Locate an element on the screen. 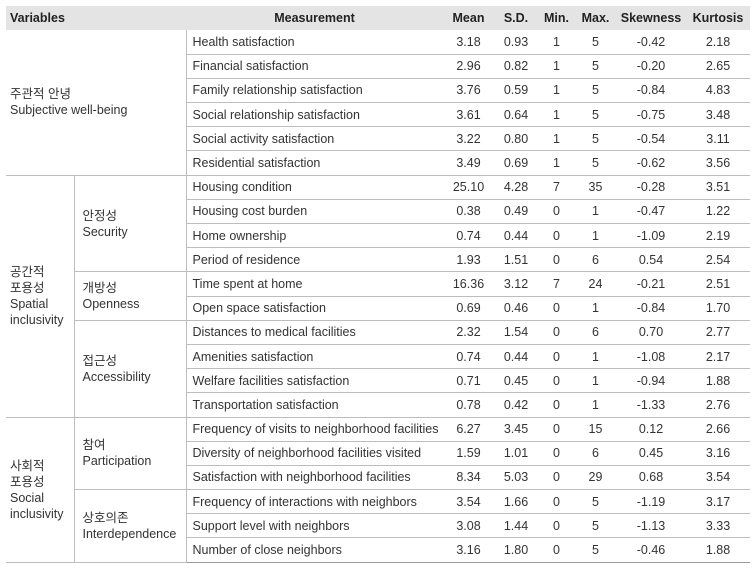 The height and width of the screenshot is (568, 756). kurtosis-cell: 3.48 is located at coordinates (718, 115).